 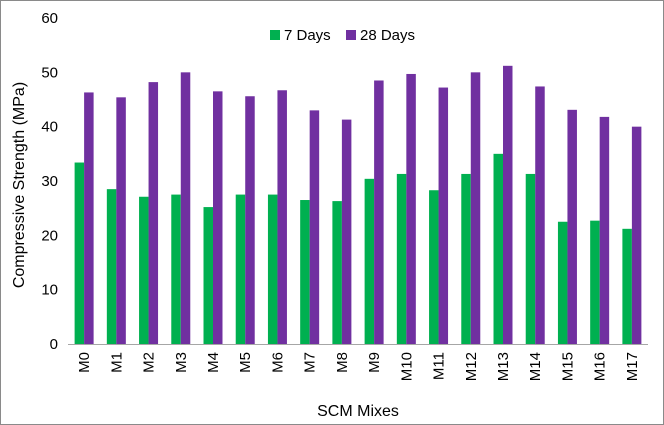 What do you see at coordinates (116, 362) in the screenshot?
I see `x-tick-label-m1: M1` at bounding box center [116, 362].